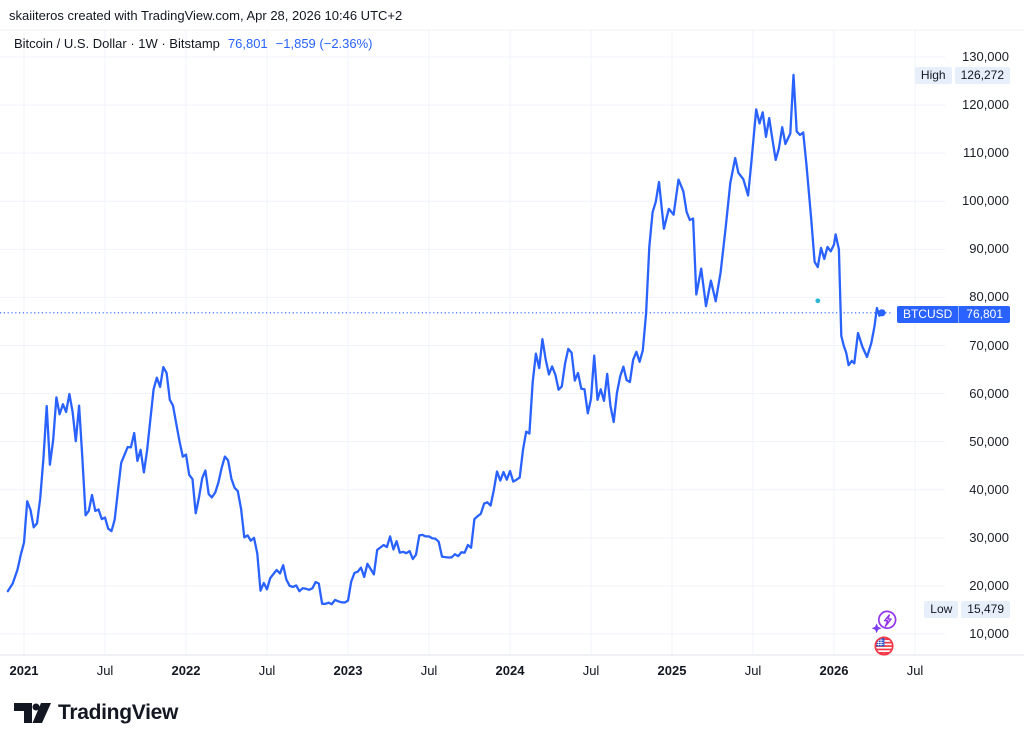 The height and width of the screenshot is (743, 1024). What do you see at coordinates (928, 314) in the screenshot?
I see `badge-symbol: BTCUSD` at bounding box center [928, 314].